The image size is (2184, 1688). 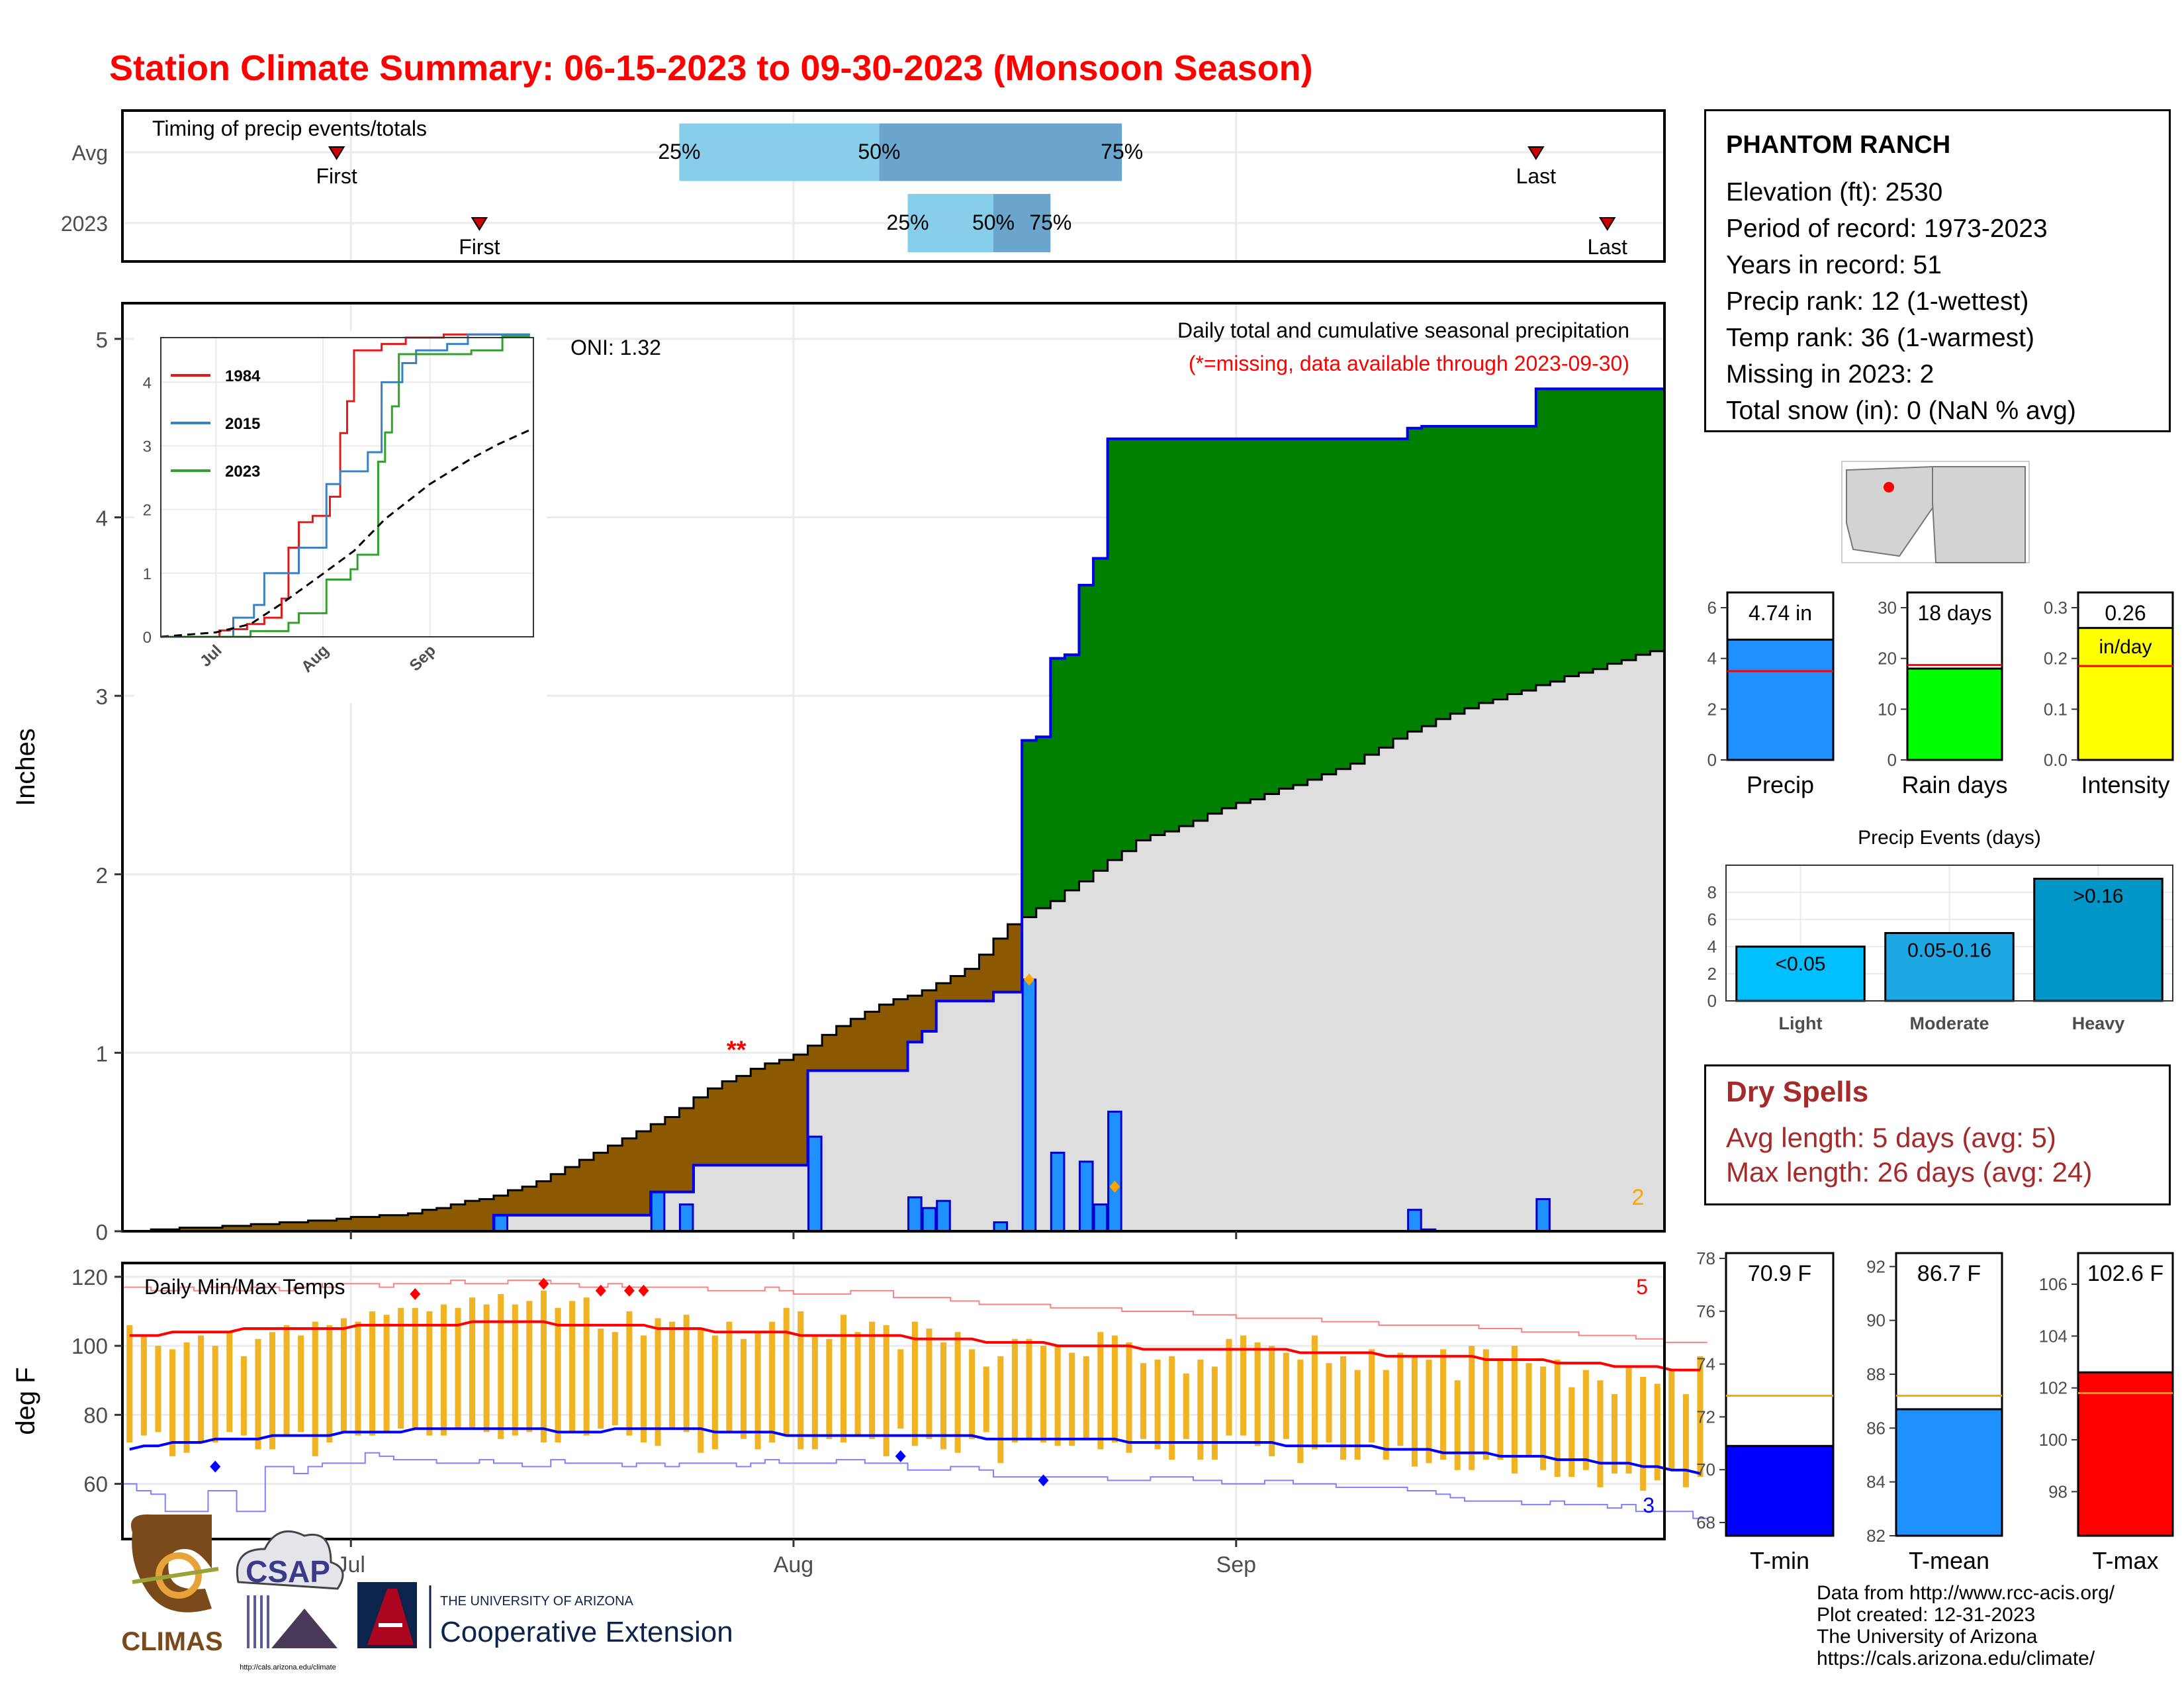 What do you see at coordinates (1043, 1480) in the screenshot?
I see `record-low-mark` at bounding box center [1043, 1480].